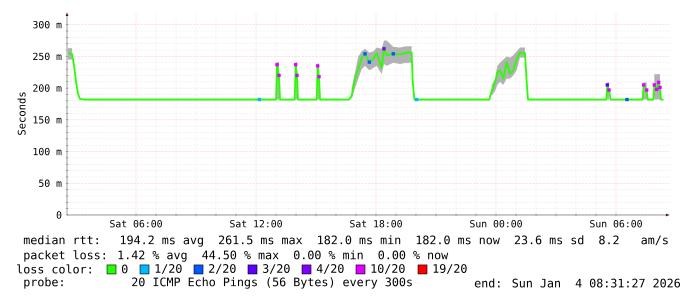 The width and height of the screenshot is (697, 297). I want to click on legend-label: 10/20, so click(388, 269).